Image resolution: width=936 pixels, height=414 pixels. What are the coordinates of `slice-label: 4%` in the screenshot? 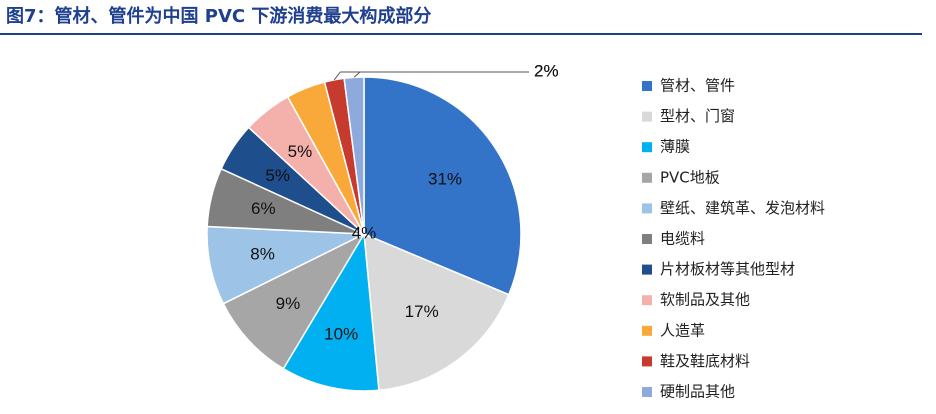 It's located at (364, 232).